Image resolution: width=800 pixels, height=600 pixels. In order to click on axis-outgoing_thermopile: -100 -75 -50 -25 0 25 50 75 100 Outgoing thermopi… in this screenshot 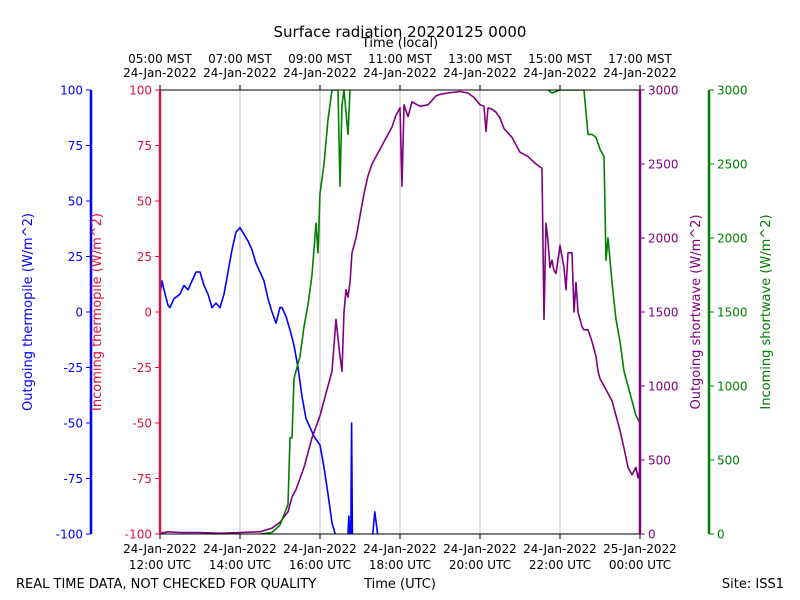, I will do `click(57, 313)`.